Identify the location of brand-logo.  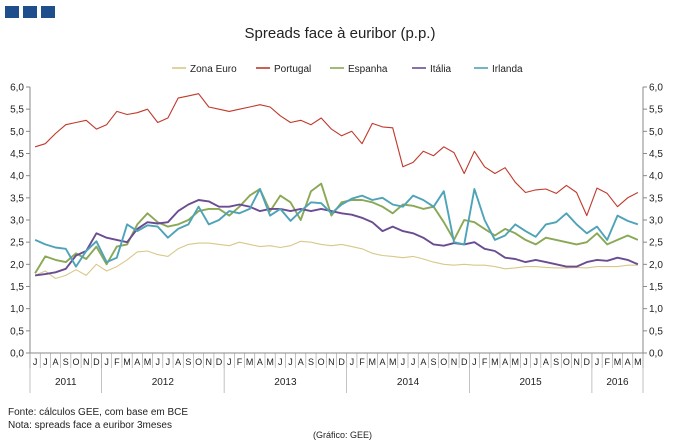
(30, 12).